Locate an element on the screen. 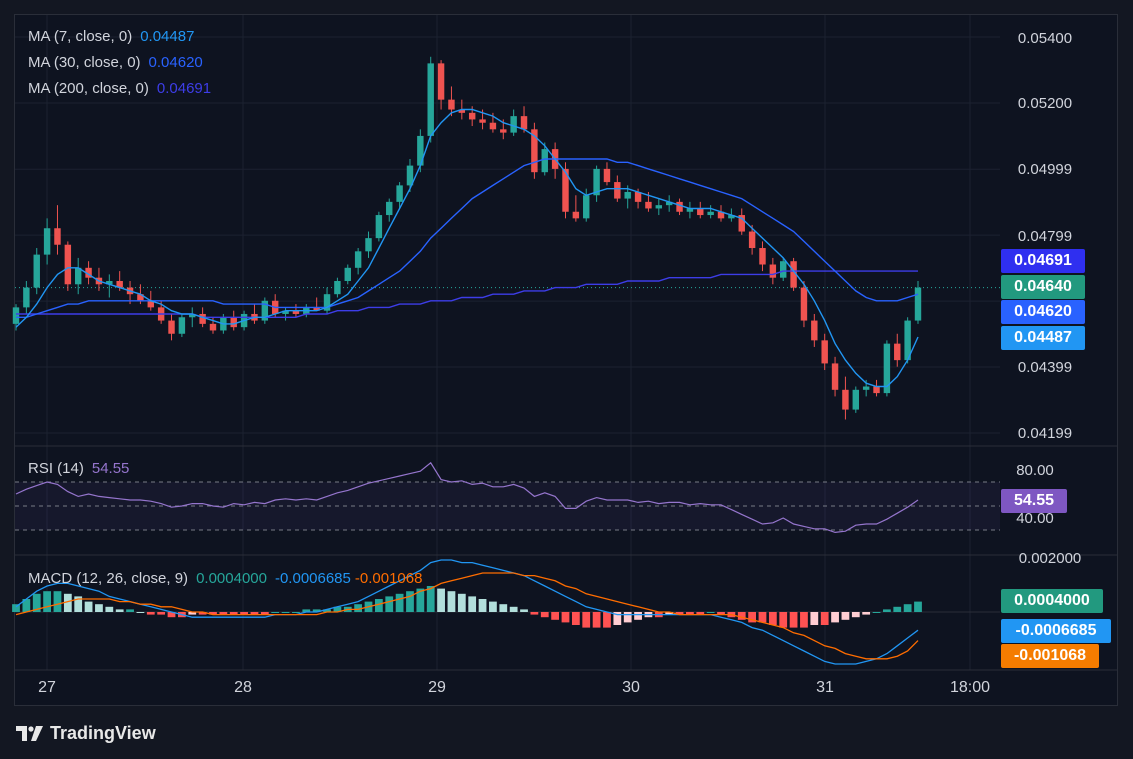 The width and height of the screenshot is (1133, 759). legend-ma30-label: MA (30, close, 0) is located at coordinates (84, 62).